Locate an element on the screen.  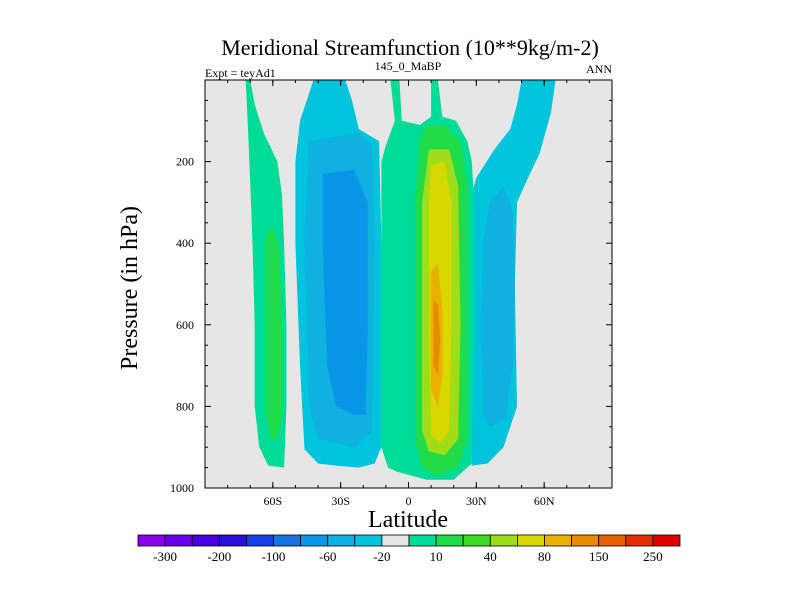
chart-title: Meridional Streamfunction (10**9kg/m-2) is located at coordinates (410, 47).